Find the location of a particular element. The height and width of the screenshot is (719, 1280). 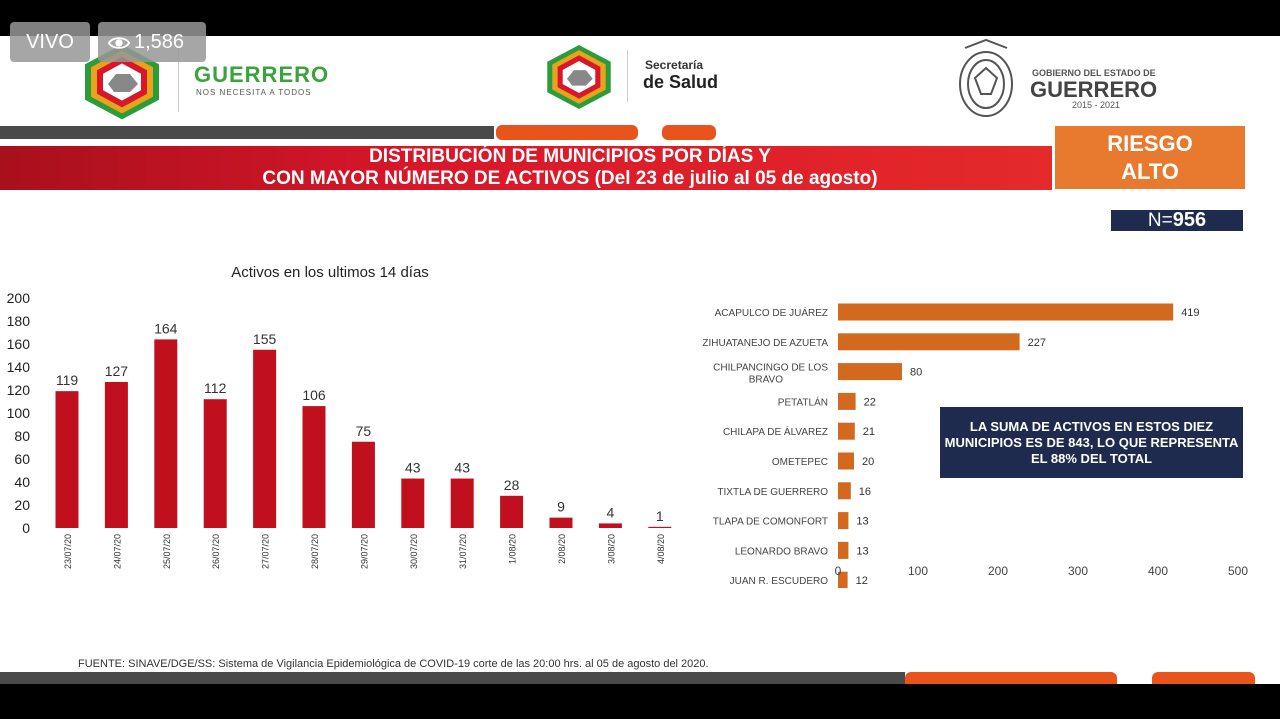

category-label: LEONARDO BRAVO is located at coordinates (781, 551).